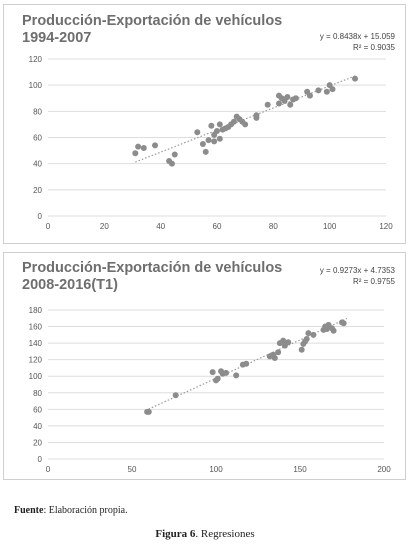 This screenshot has width=410, height=550. What do you see at coordinates (36, 343) in the screenshot?
I see `y-tick-label-2-7: 140` at bounding box center [36, 343].